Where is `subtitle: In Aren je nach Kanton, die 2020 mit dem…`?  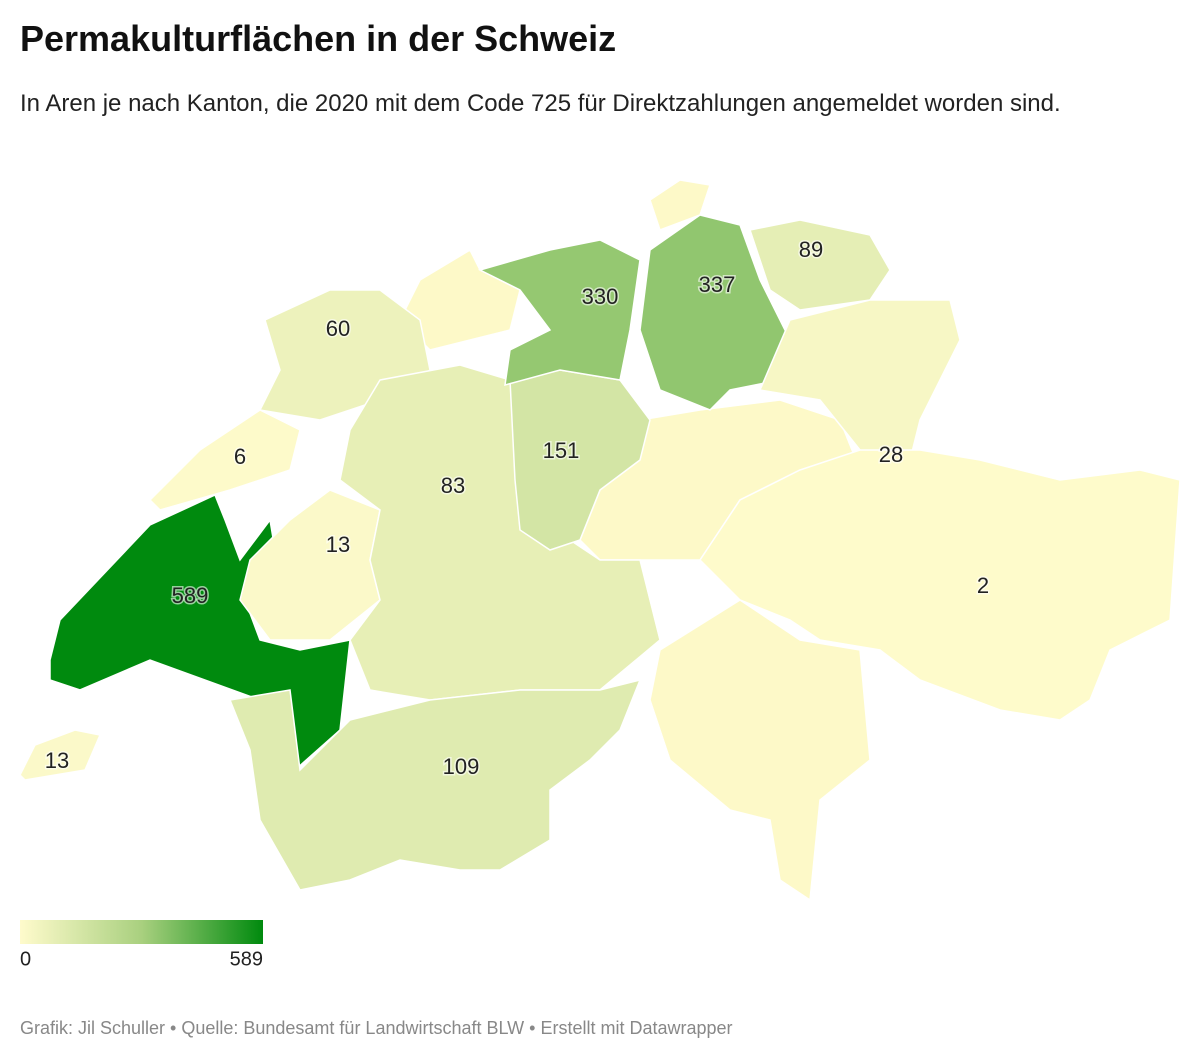
subtitle: In Aren je nach Kanton, die 2020 mit dem… is located at coordinates (540, 103).